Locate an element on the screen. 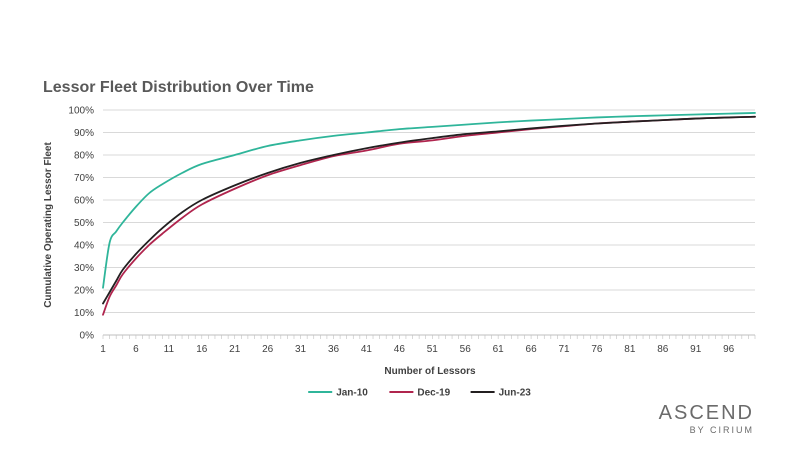 This screenshot has height=450, width=800. x-tick-label: 96 is located at coordinates (729, 349).